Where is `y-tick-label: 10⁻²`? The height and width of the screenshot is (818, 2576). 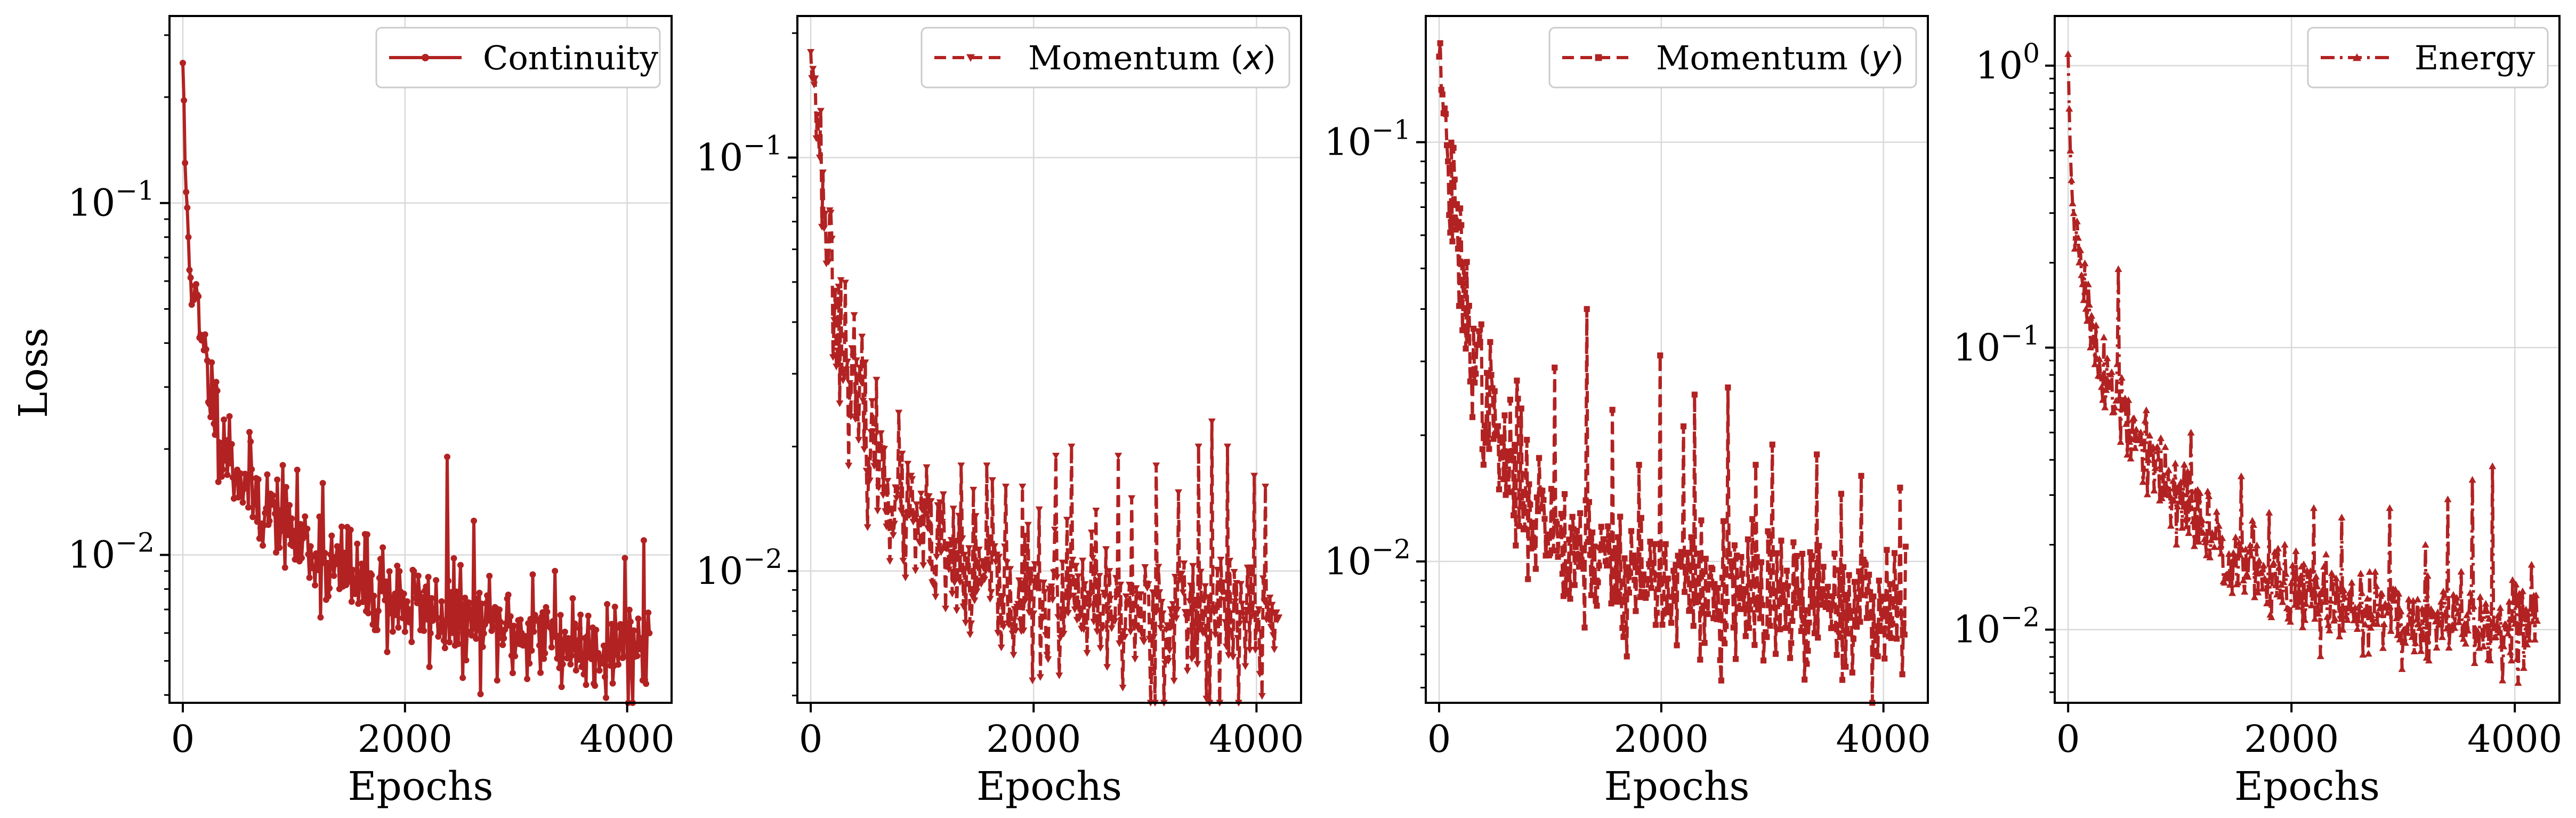 y-tick-label: 10⁻² is located at coordinates (1997, 627).